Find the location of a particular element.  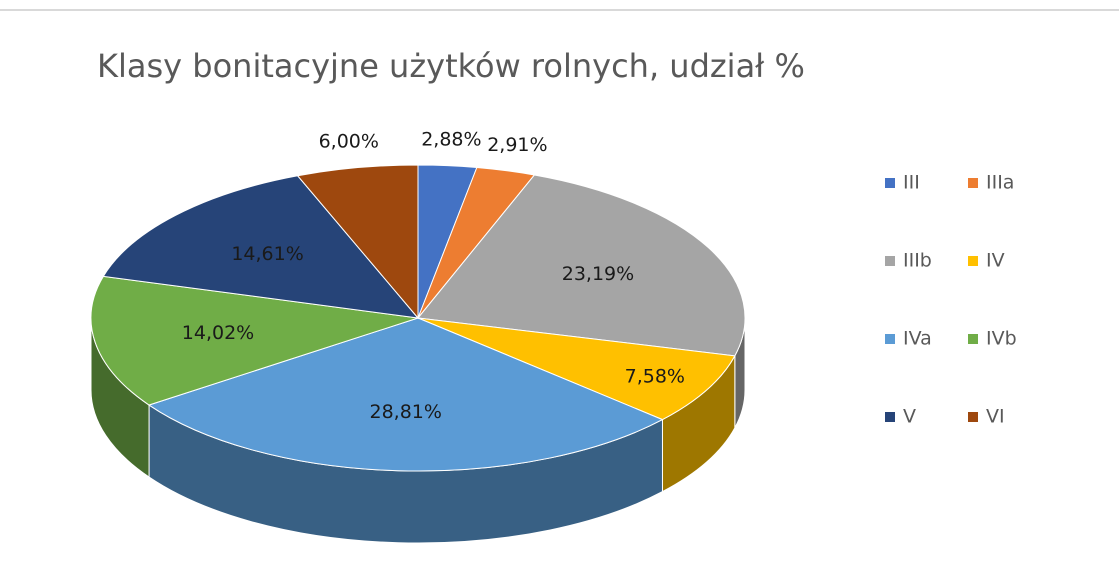

data-label: 28,81% is located at coordinates (405, 412).